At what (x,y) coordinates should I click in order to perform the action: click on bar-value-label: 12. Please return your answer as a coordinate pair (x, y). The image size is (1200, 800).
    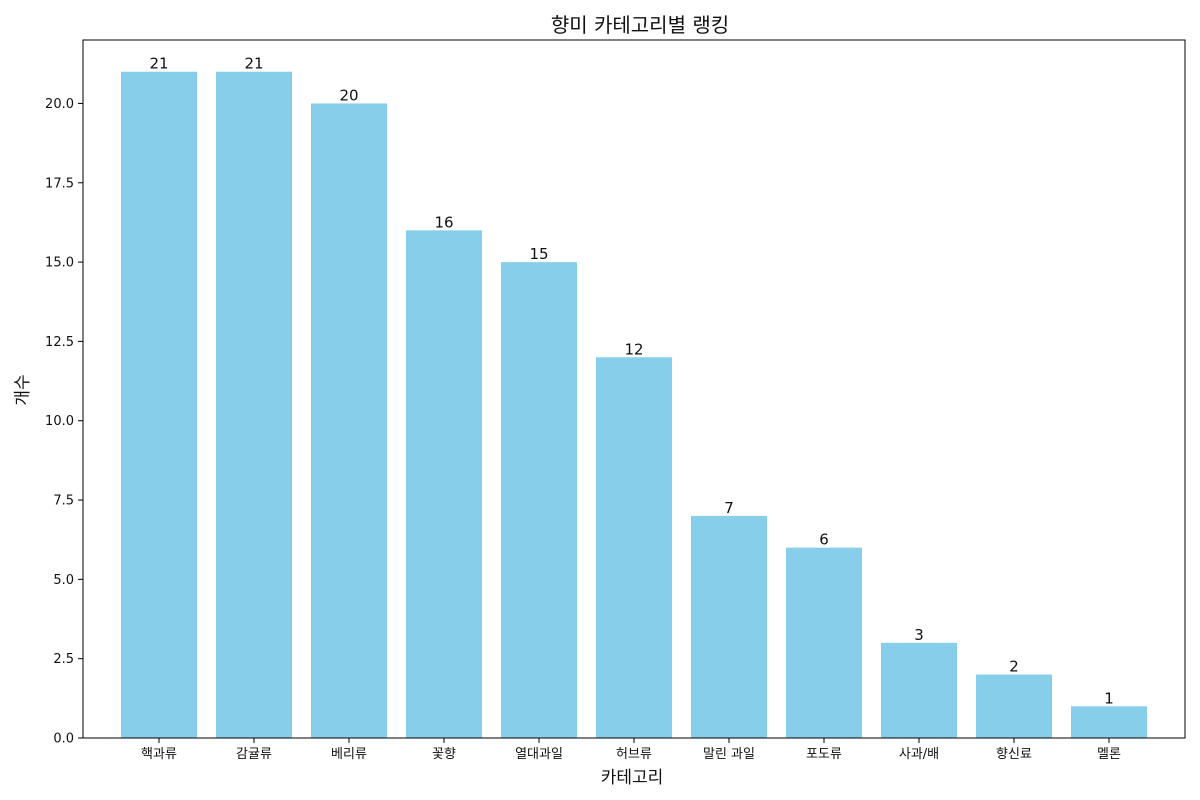
    Looking at the image, I should click on (633, 349).